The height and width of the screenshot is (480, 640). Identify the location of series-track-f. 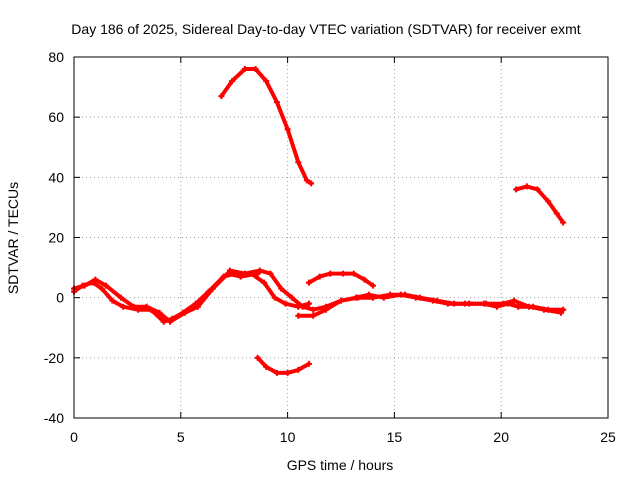
(283, 365).